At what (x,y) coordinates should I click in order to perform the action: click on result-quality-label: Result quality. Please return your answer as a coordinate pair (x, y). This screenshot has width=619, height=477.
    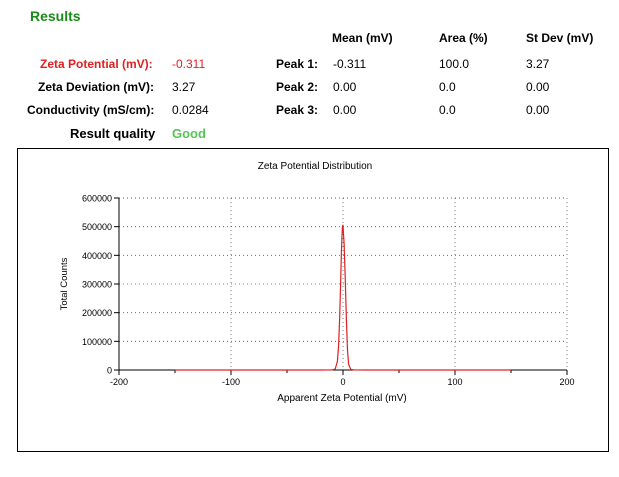
    Looking at the image, I should click on (113, 133).